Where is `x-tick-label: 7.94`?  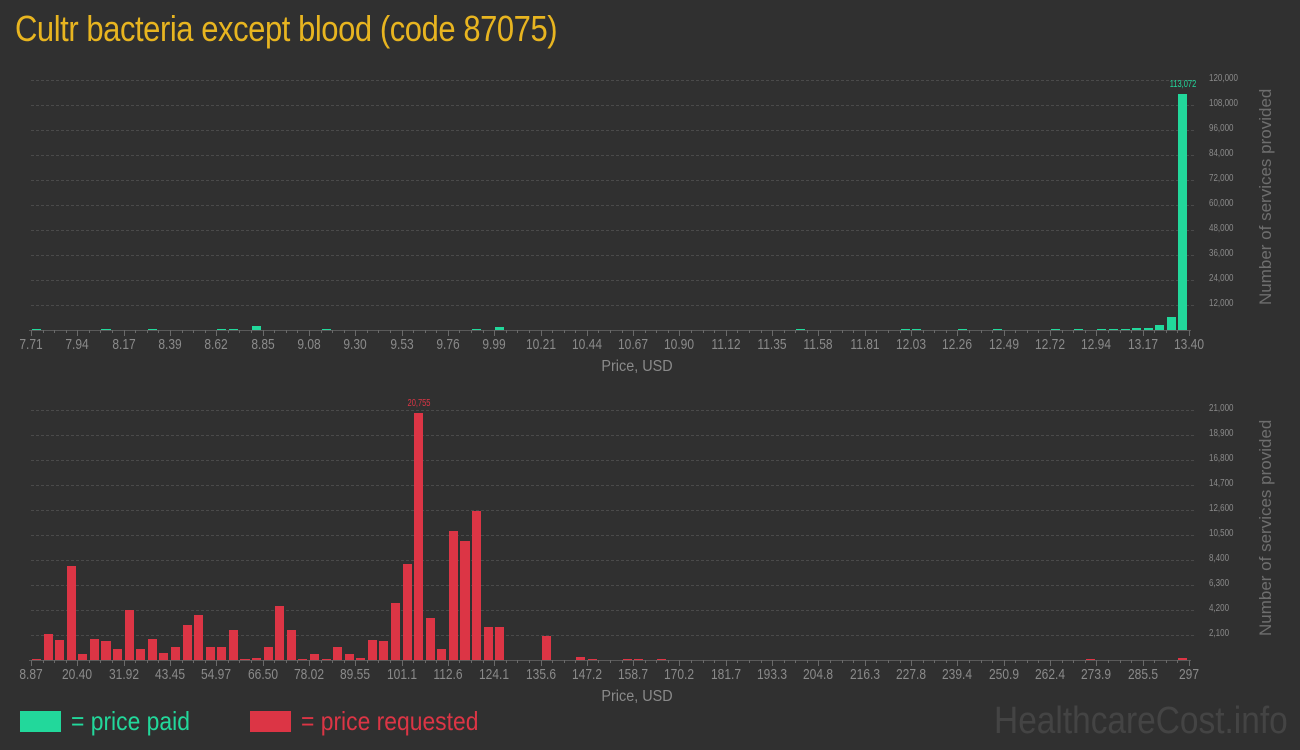 x-tick-label: 7.94 is located at coordinates (77, 344).